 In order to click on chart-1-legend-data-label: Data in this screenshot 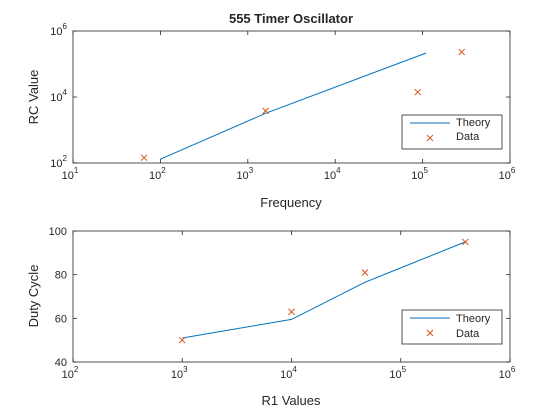, I will do `click(468, 137)`.